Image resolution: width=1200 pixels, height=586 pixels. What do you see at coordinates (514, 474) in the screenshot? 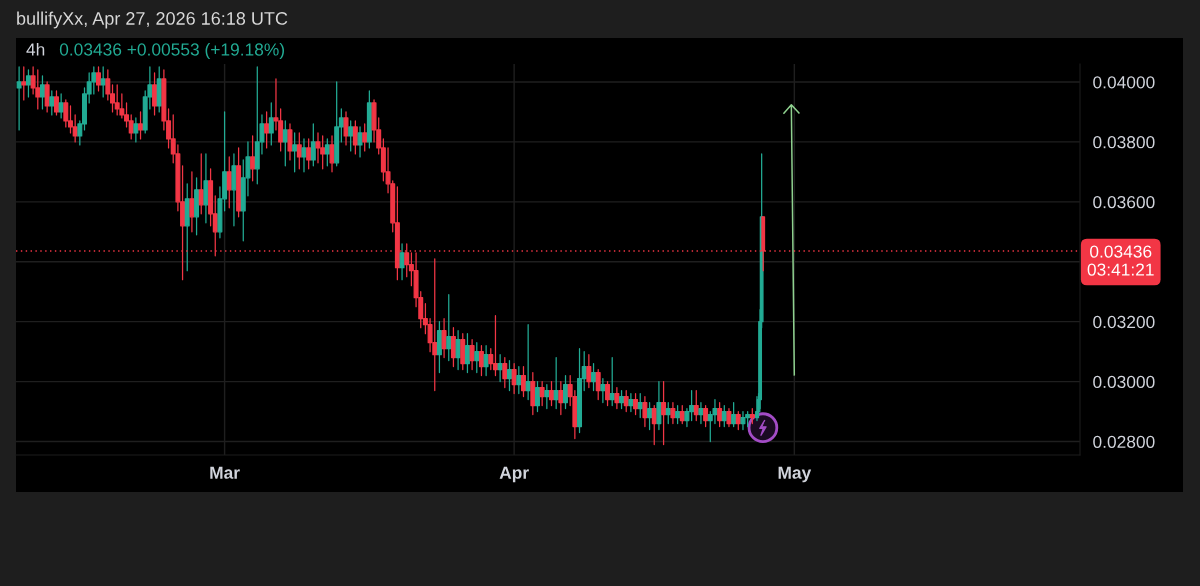
I see `x-tick-label: Apr` at bounding box center [514, 474].